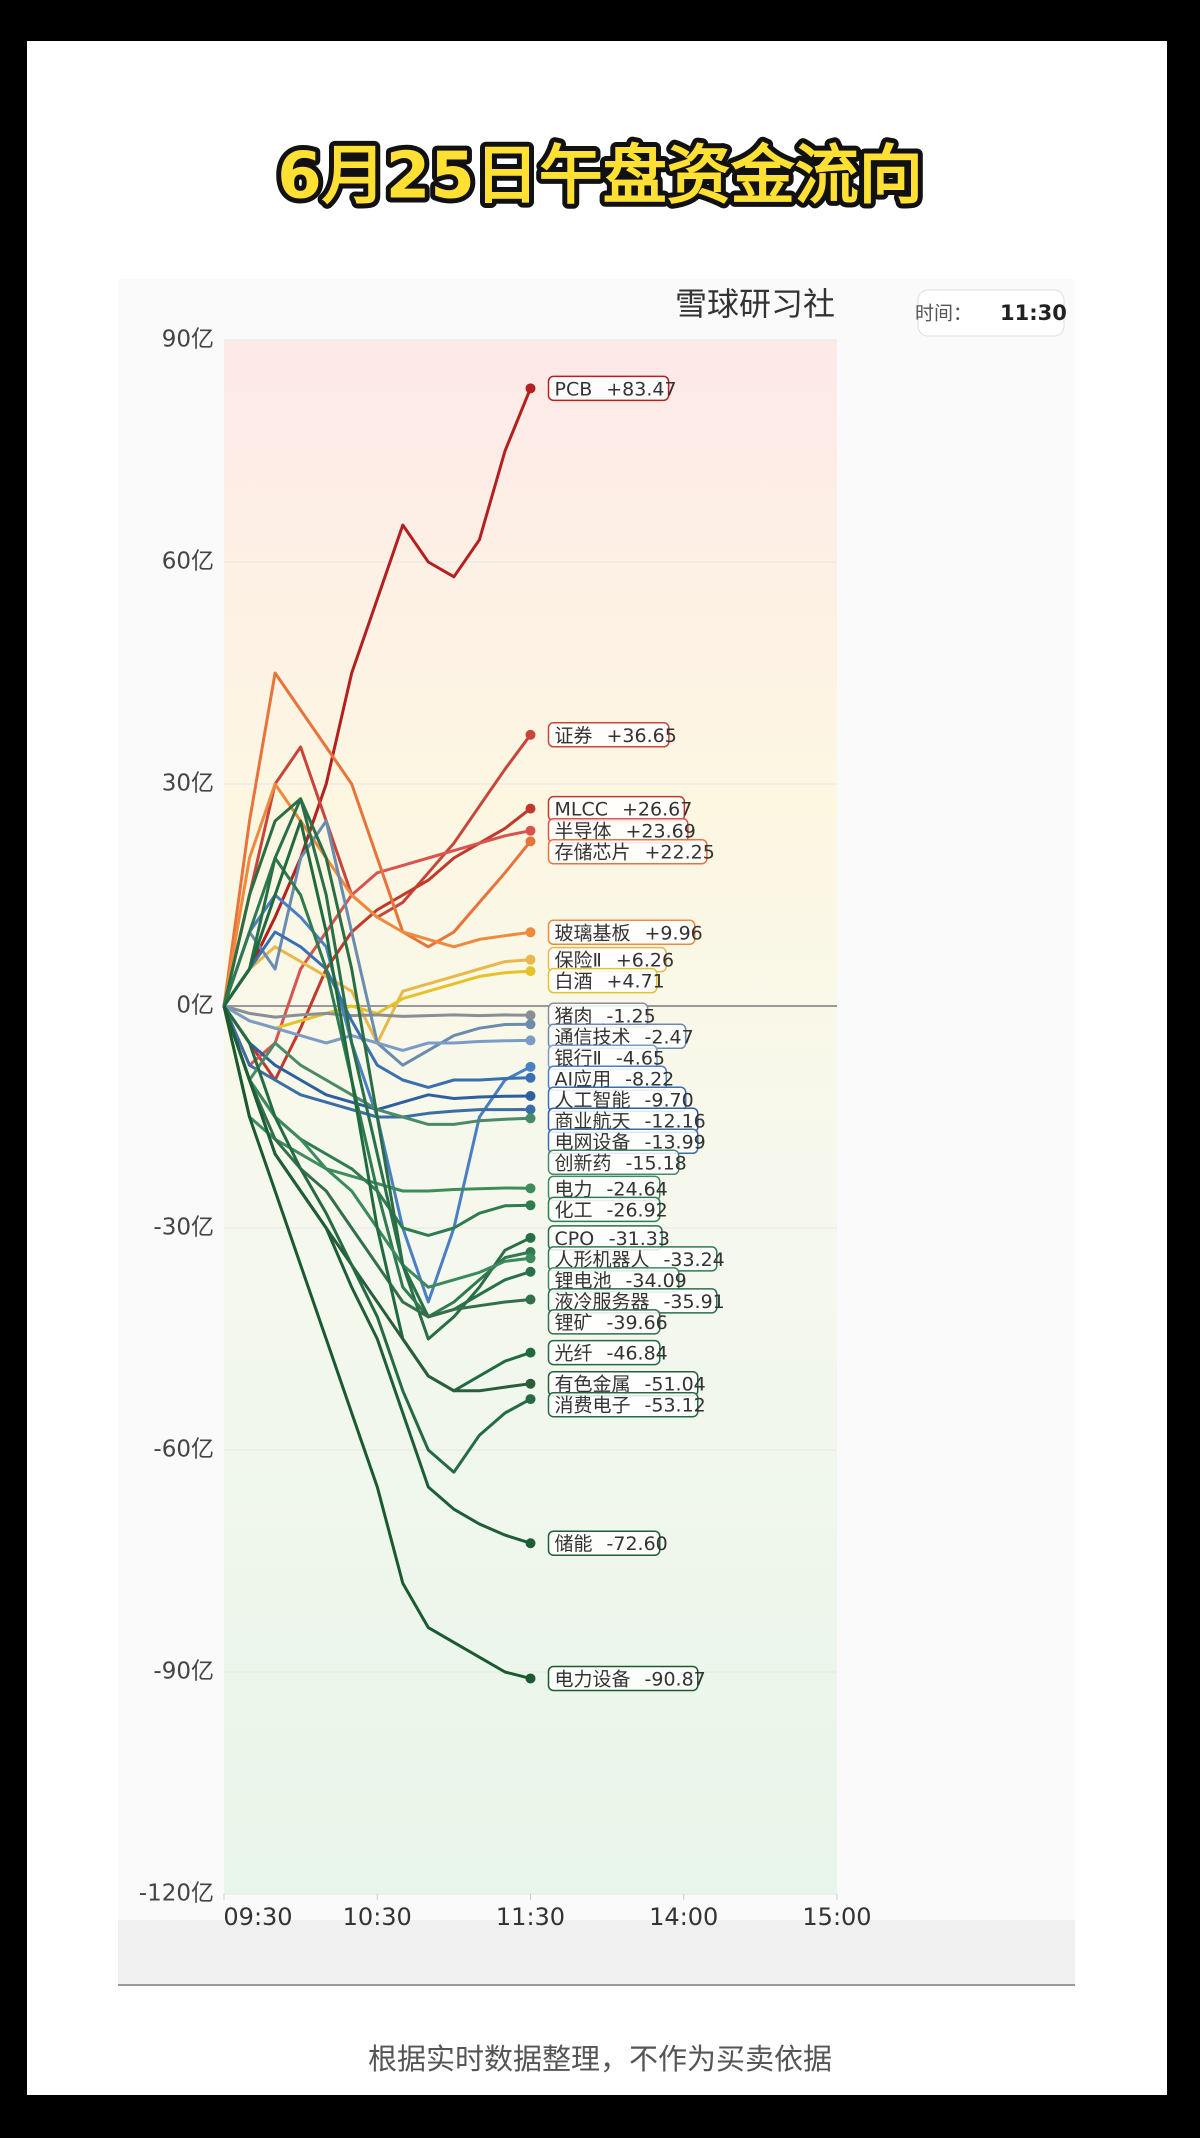 This screenshot has height=2138, width=1200. What do you see at coordinates (637, 1322) in the screenshot?
I see `value-label: -39.66` at bounding box center [637, 1322].